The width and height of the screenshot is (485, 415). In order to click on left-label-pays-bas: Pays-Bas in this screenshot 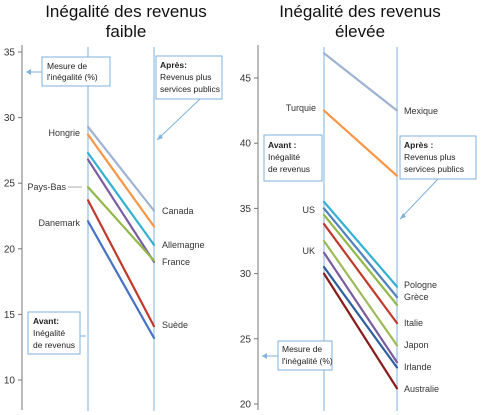, I will do `click(46, 187)`.